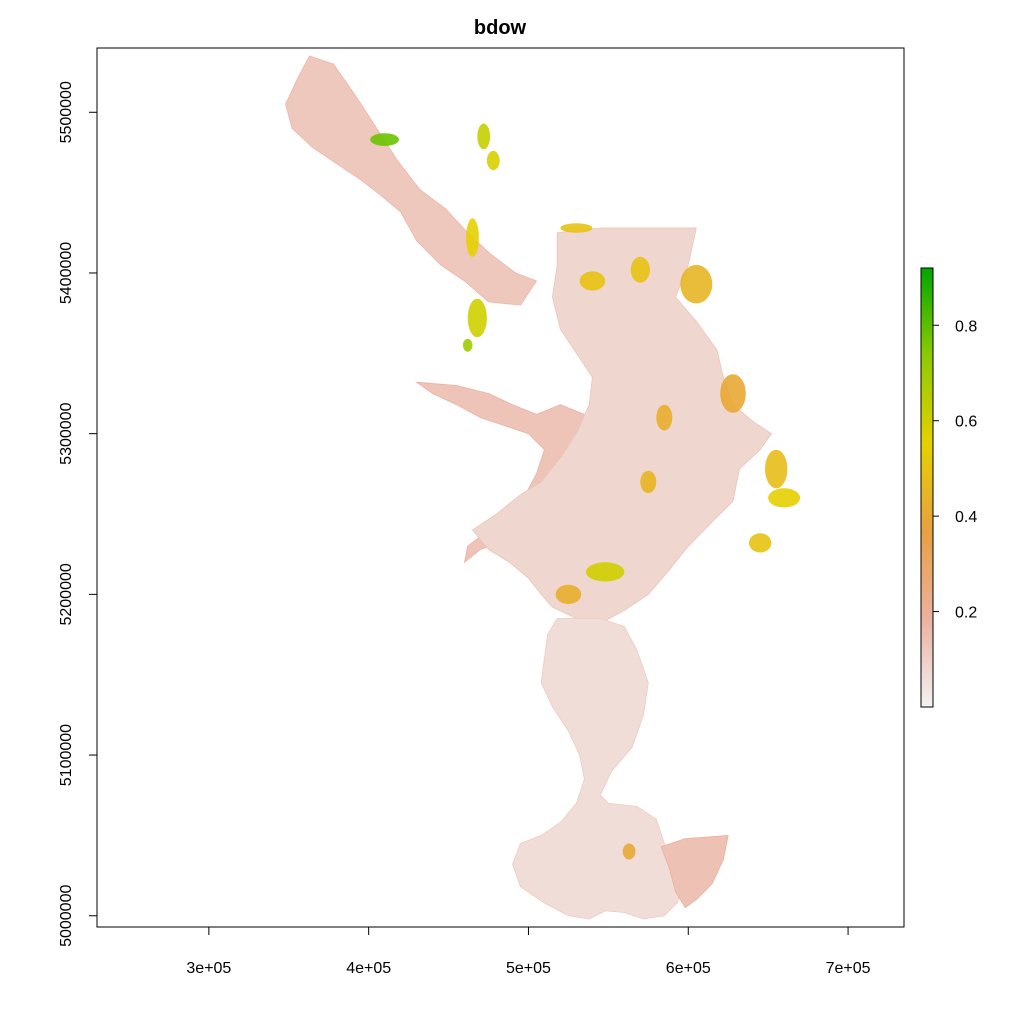 Image resolution: width=1024 pixels, height=1024 pixels. What do you see at coordinates (966, 613) in the screenshot?
I see `legend-tick-label: 0.2` at bounding box center [966, 613].